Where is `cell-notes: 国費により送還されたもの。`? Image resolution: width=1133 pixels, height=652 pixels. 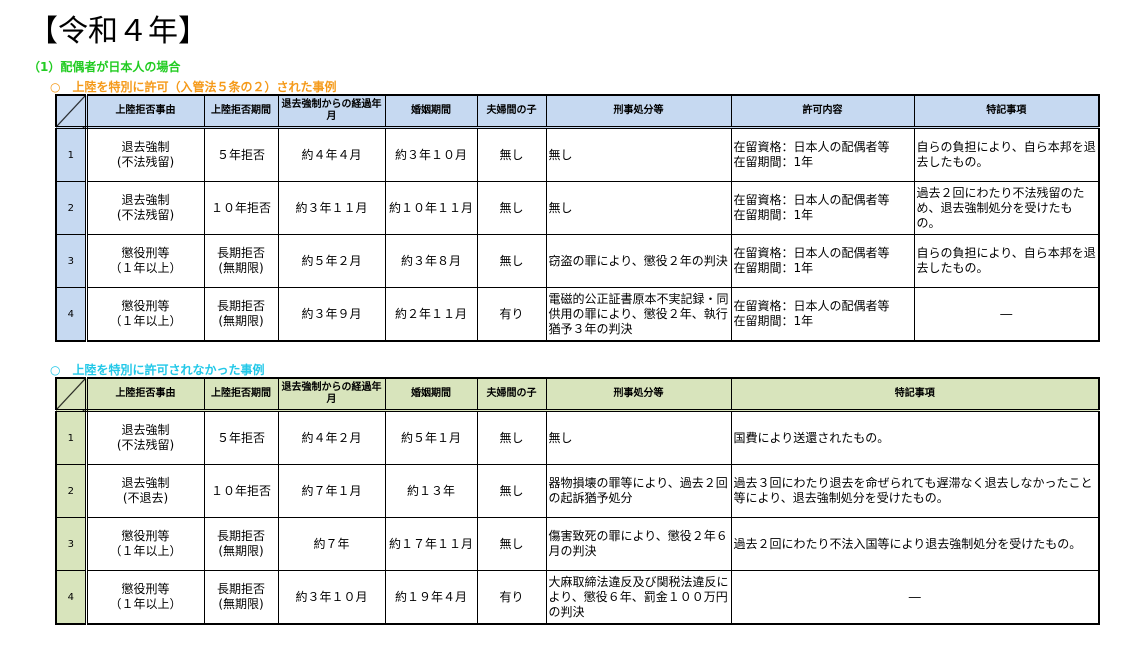
cell-notes: 国費により送還されたもの。 is located at coordinates (915, 437).